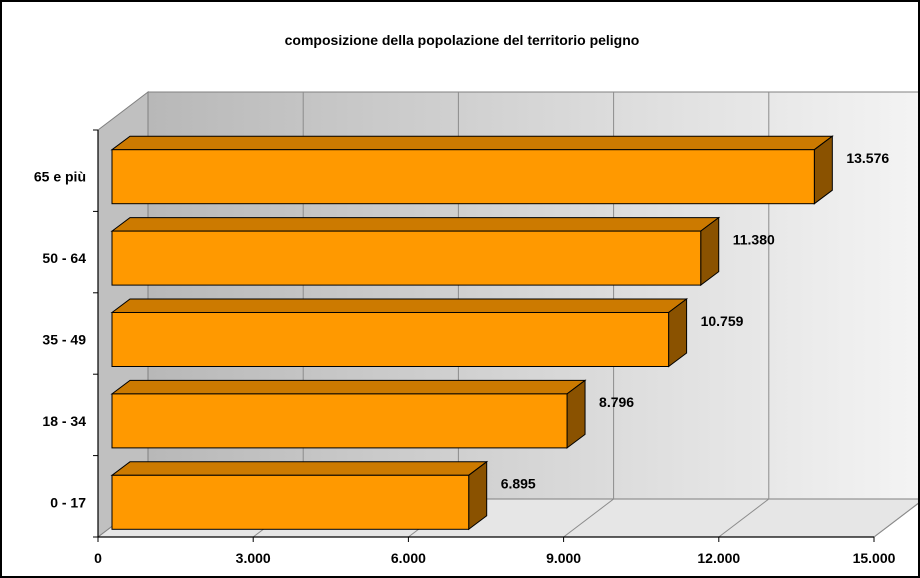 This screenshot has height=578, width=920. I want to click on y-tick-label: 65 e più, so click(60, 177).